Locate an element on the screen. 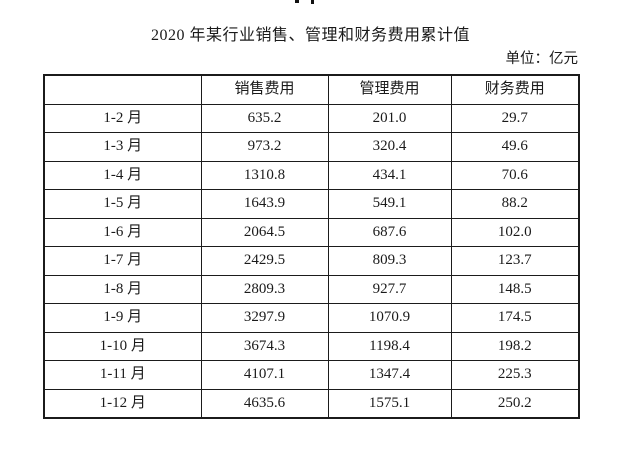 The height and width of the screenshot is (452, 618). table-row: 1-5 月 1643.9 549.1 88.2 is located at coordinates (311, 204).